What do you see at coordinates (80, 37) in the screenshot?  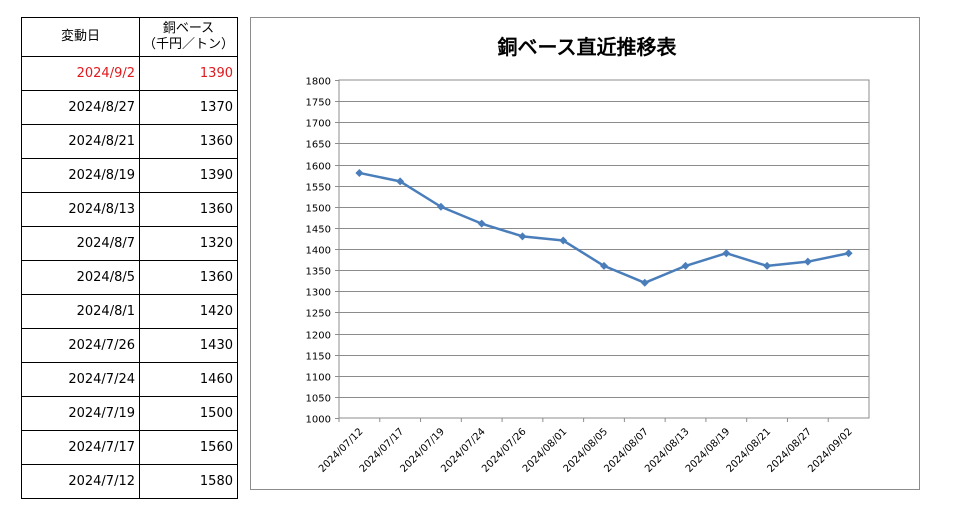 I see `header-date: 変動日` at bounding box center [80, 37].